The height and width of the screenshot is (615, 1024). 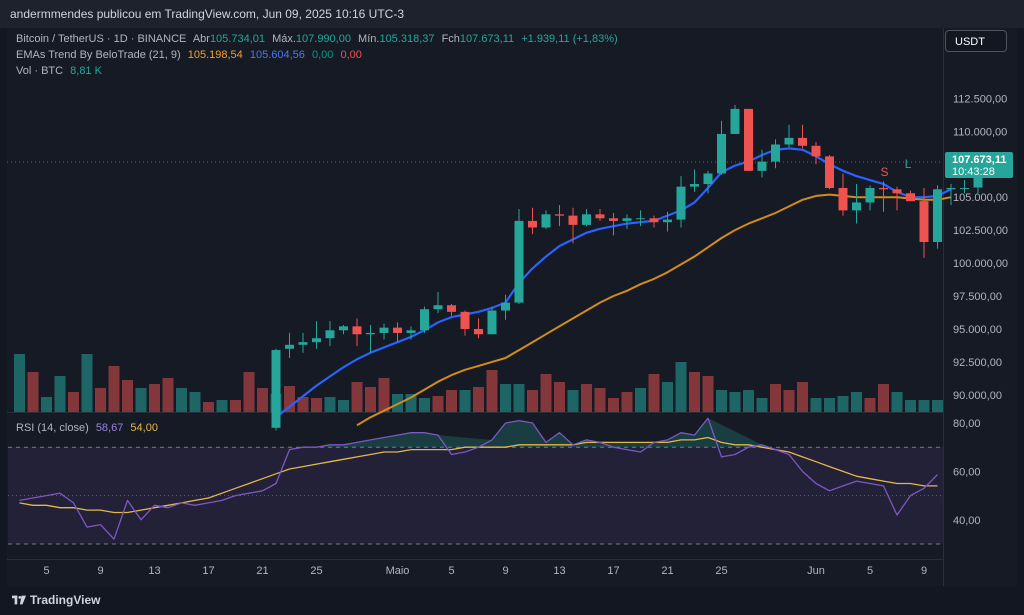 I want to click on ema-value-2: 105.604,56, so click(x=277, y=55).